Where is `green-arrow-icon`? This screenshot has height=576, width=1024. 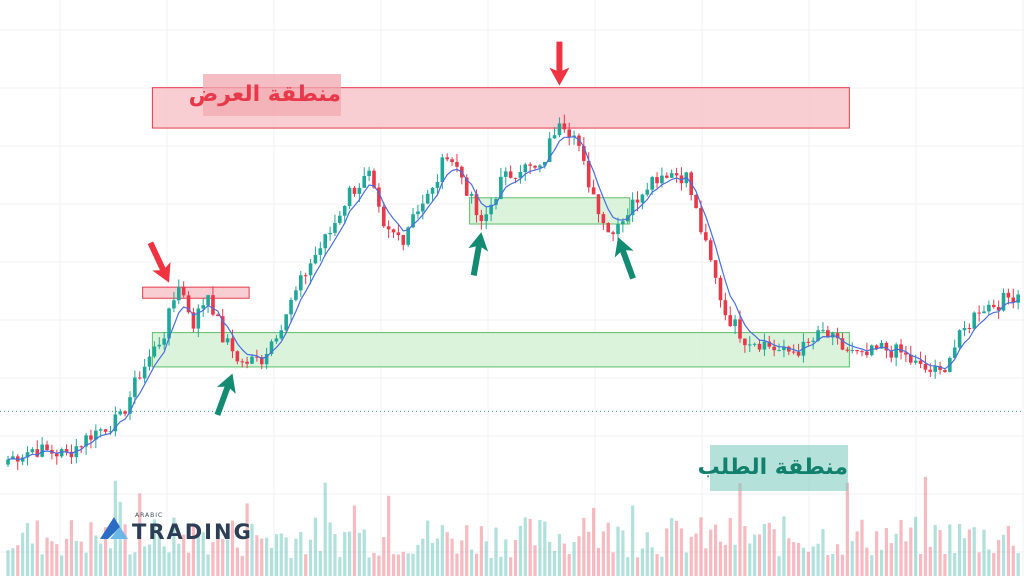
green-arrow-icon is located at coordinates (625, 258).